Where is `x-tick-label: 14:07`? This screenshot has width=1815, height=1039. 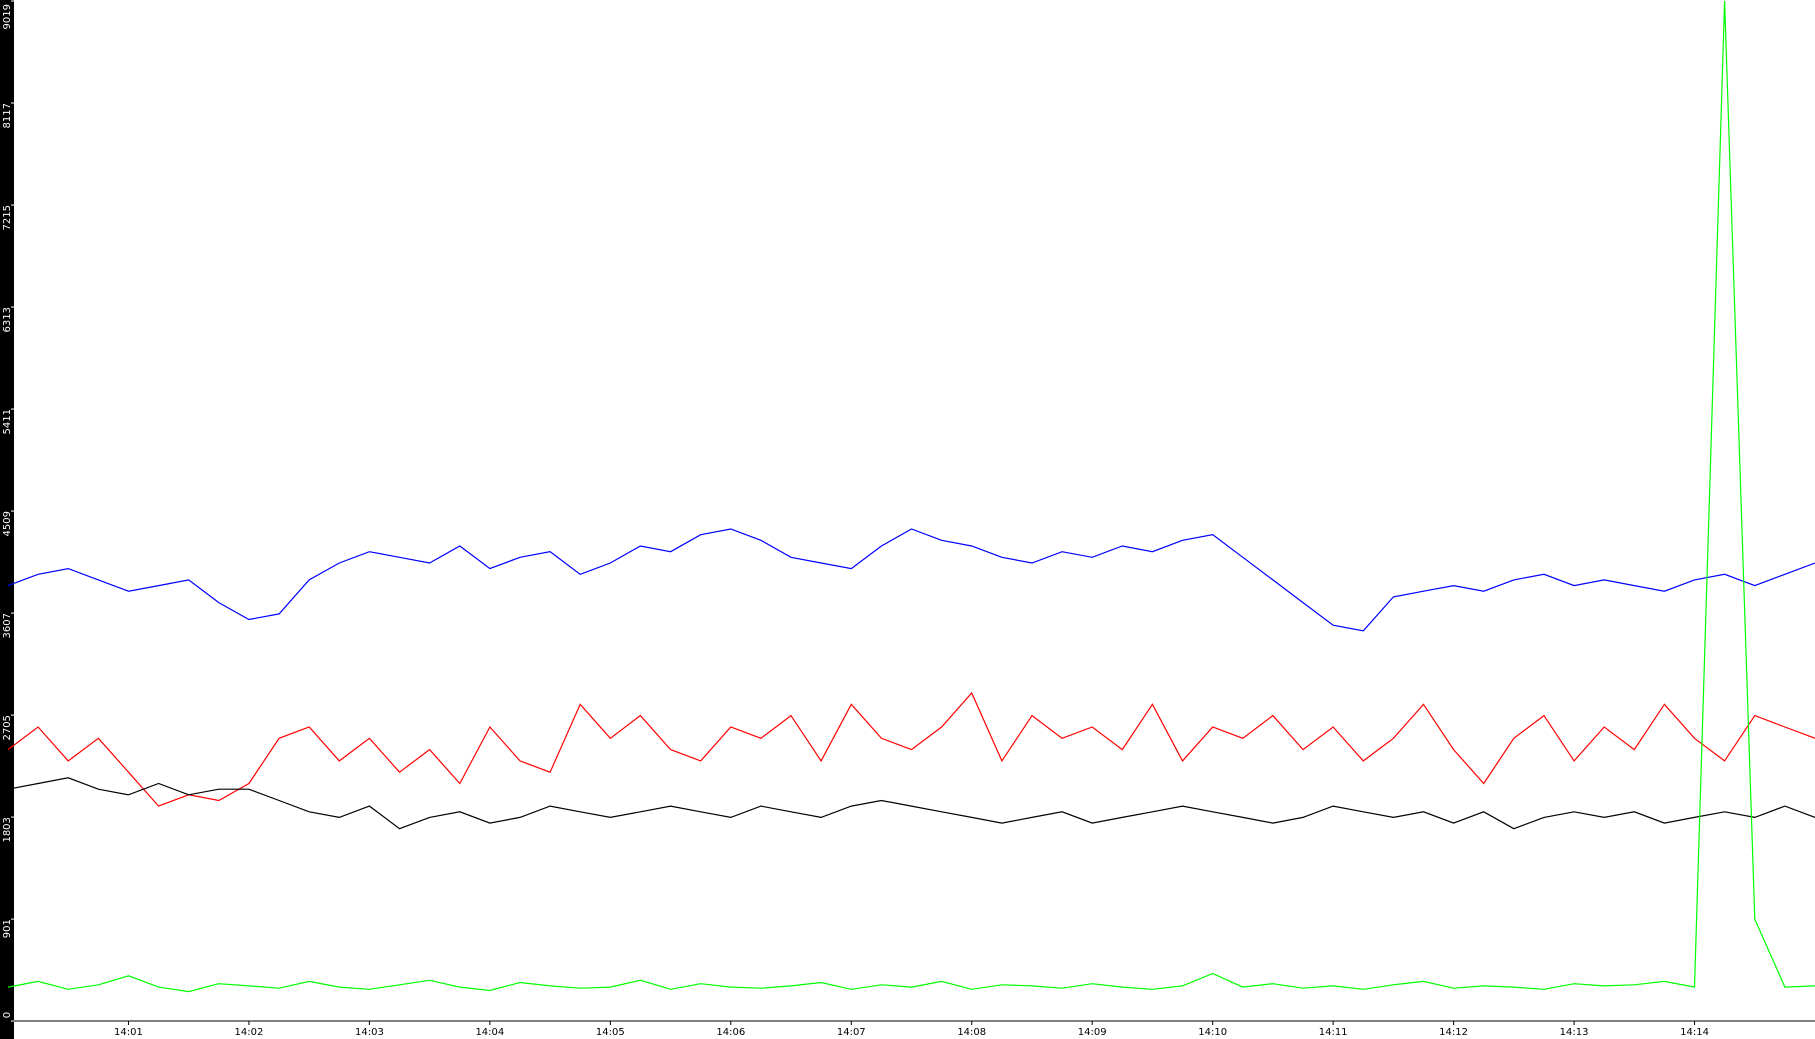 x-tick-label: 14:07 is located at coordinates (851, 1032).